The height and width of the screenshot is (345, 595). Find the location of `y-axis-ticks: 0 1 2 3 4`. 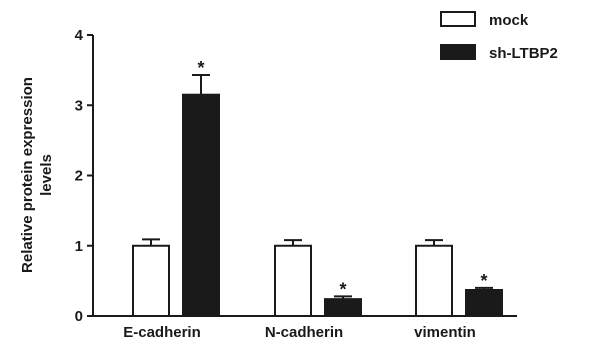

y-axis-ticks: 0 1 2 3 4 is located at coordinates (84, 176).